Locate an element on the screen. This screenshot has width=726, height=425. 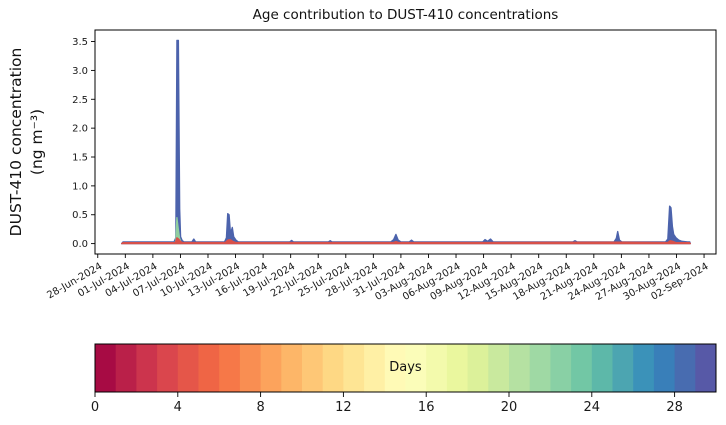
colorbar-tick-label: 28 is located at coordinates (674, 407).